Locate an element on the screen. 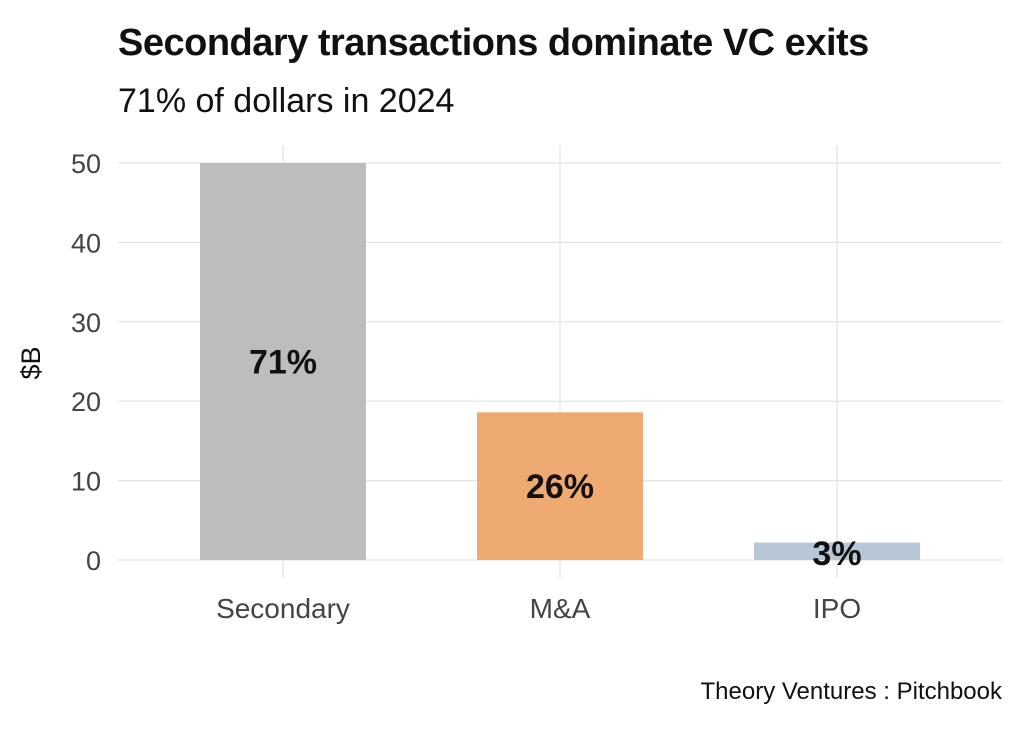 This screenshot has width=1022, height=738. y-tick-label: 40 is located at coordinates (86, 243).